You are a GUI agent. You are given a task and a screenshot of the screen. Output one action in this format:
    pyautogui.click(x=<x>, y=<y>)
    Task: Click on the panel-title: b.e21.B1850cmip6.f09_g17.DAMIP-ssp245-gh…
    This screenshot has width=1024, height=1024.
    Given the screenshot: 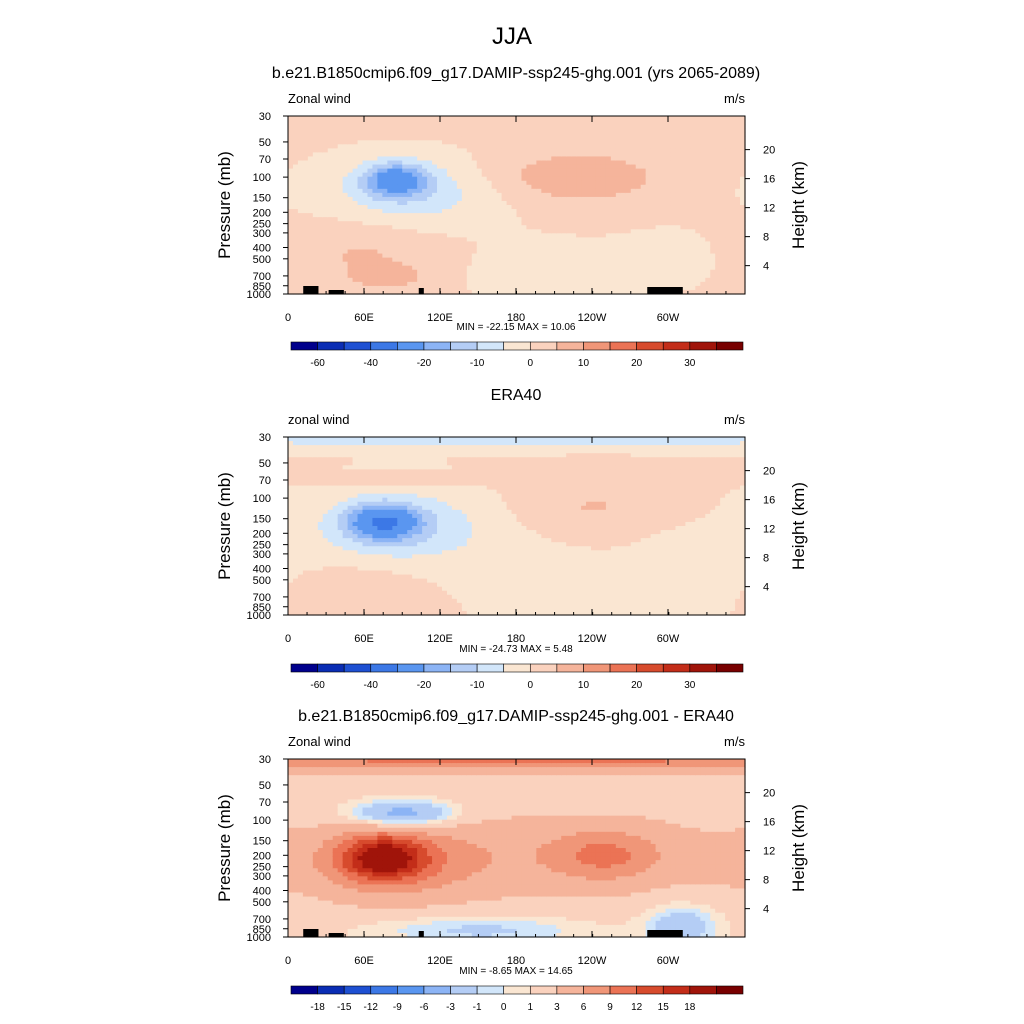 What is the action you would take?
    pyautogui.click(x=516, y=73)
    